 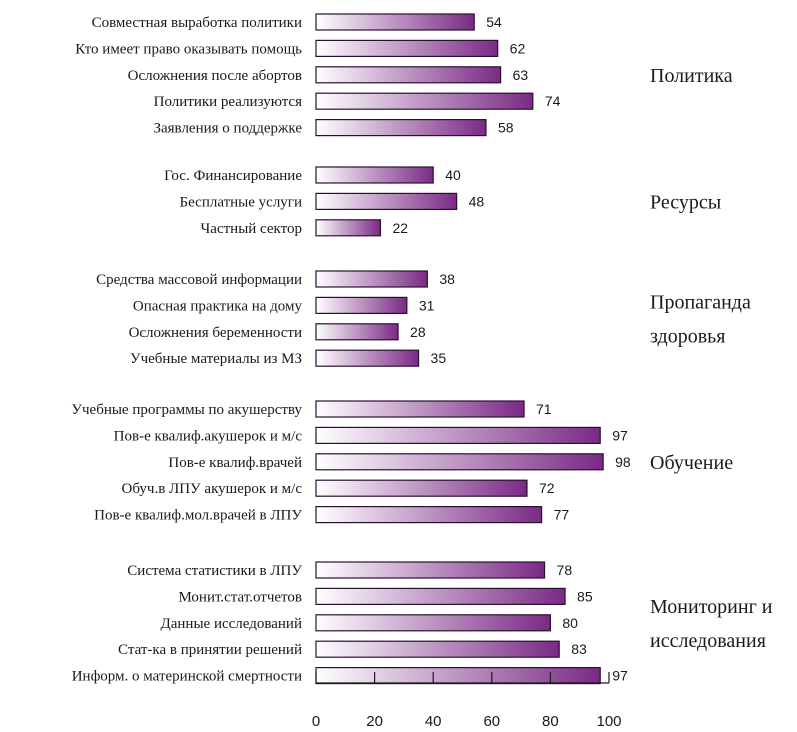 What do you see at coordinates (553, 101) in the screenshot?
I see `value-label: 74` at bounding box center [553, 101].